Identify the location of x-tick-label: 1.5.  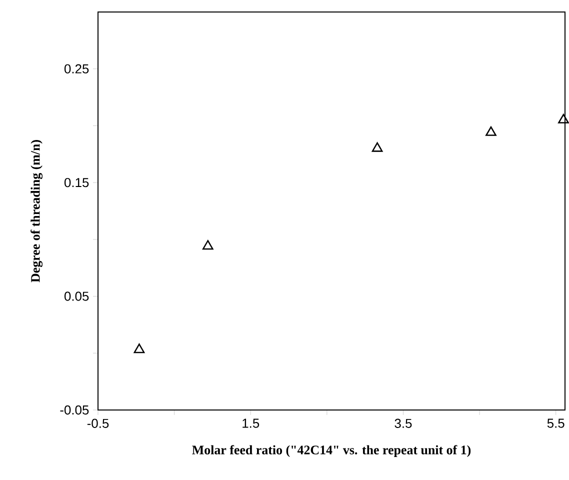
(251, 423).